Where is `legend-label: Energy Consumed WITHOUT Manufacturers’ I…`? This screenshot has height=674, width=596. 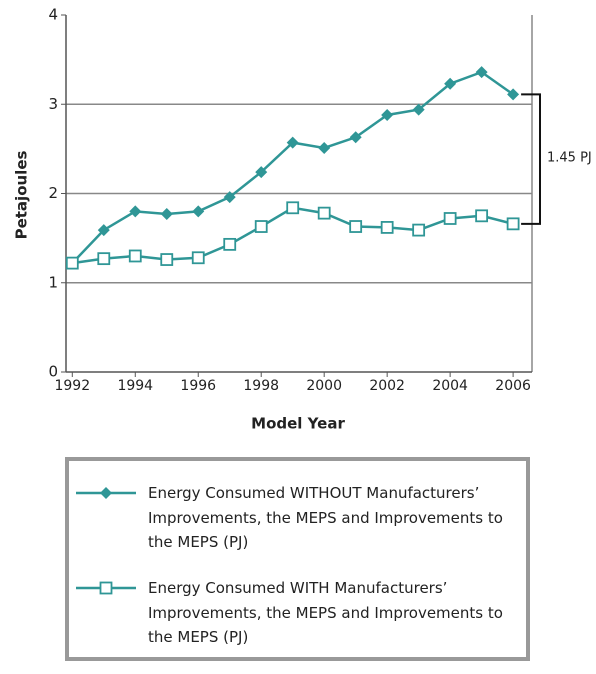 legend-label: Energy Consumed WITHOUT Manufacturers’ I… is located at coordinates (325, 517).